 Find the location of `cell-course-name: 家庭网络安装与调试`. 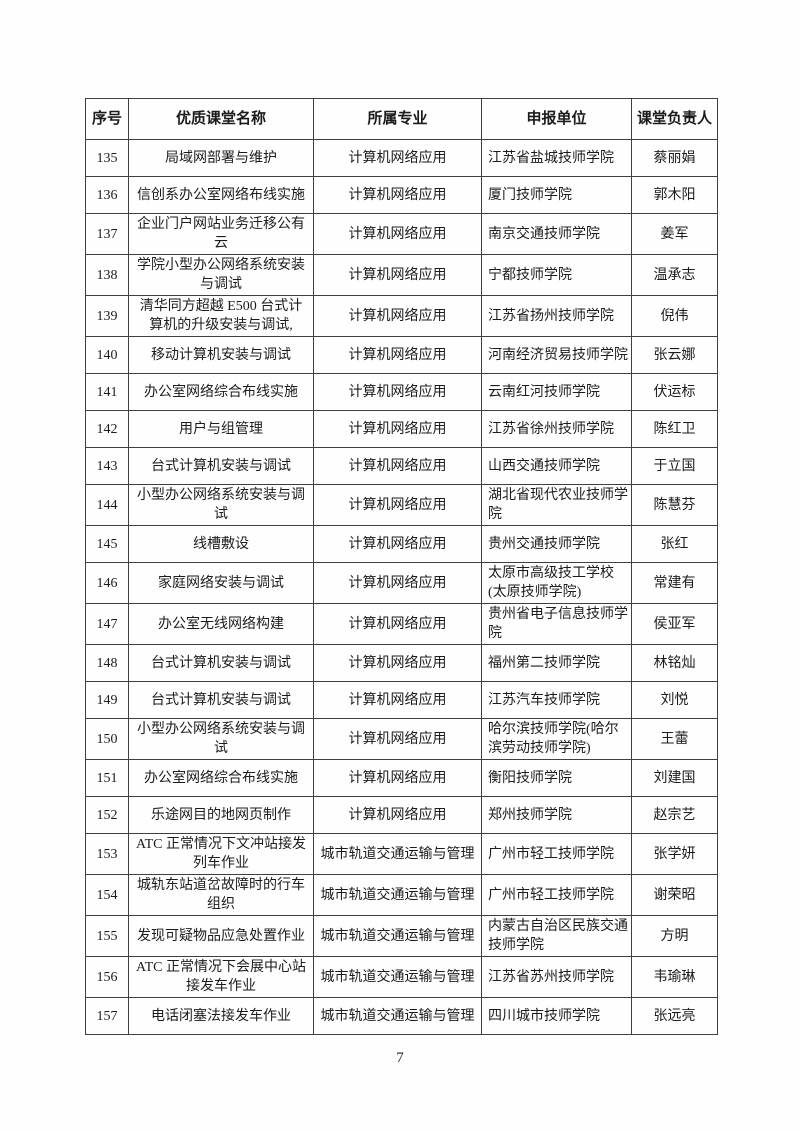

cell-course-name: 家庭网络安装与调试 is located at coordinates (221, 583).